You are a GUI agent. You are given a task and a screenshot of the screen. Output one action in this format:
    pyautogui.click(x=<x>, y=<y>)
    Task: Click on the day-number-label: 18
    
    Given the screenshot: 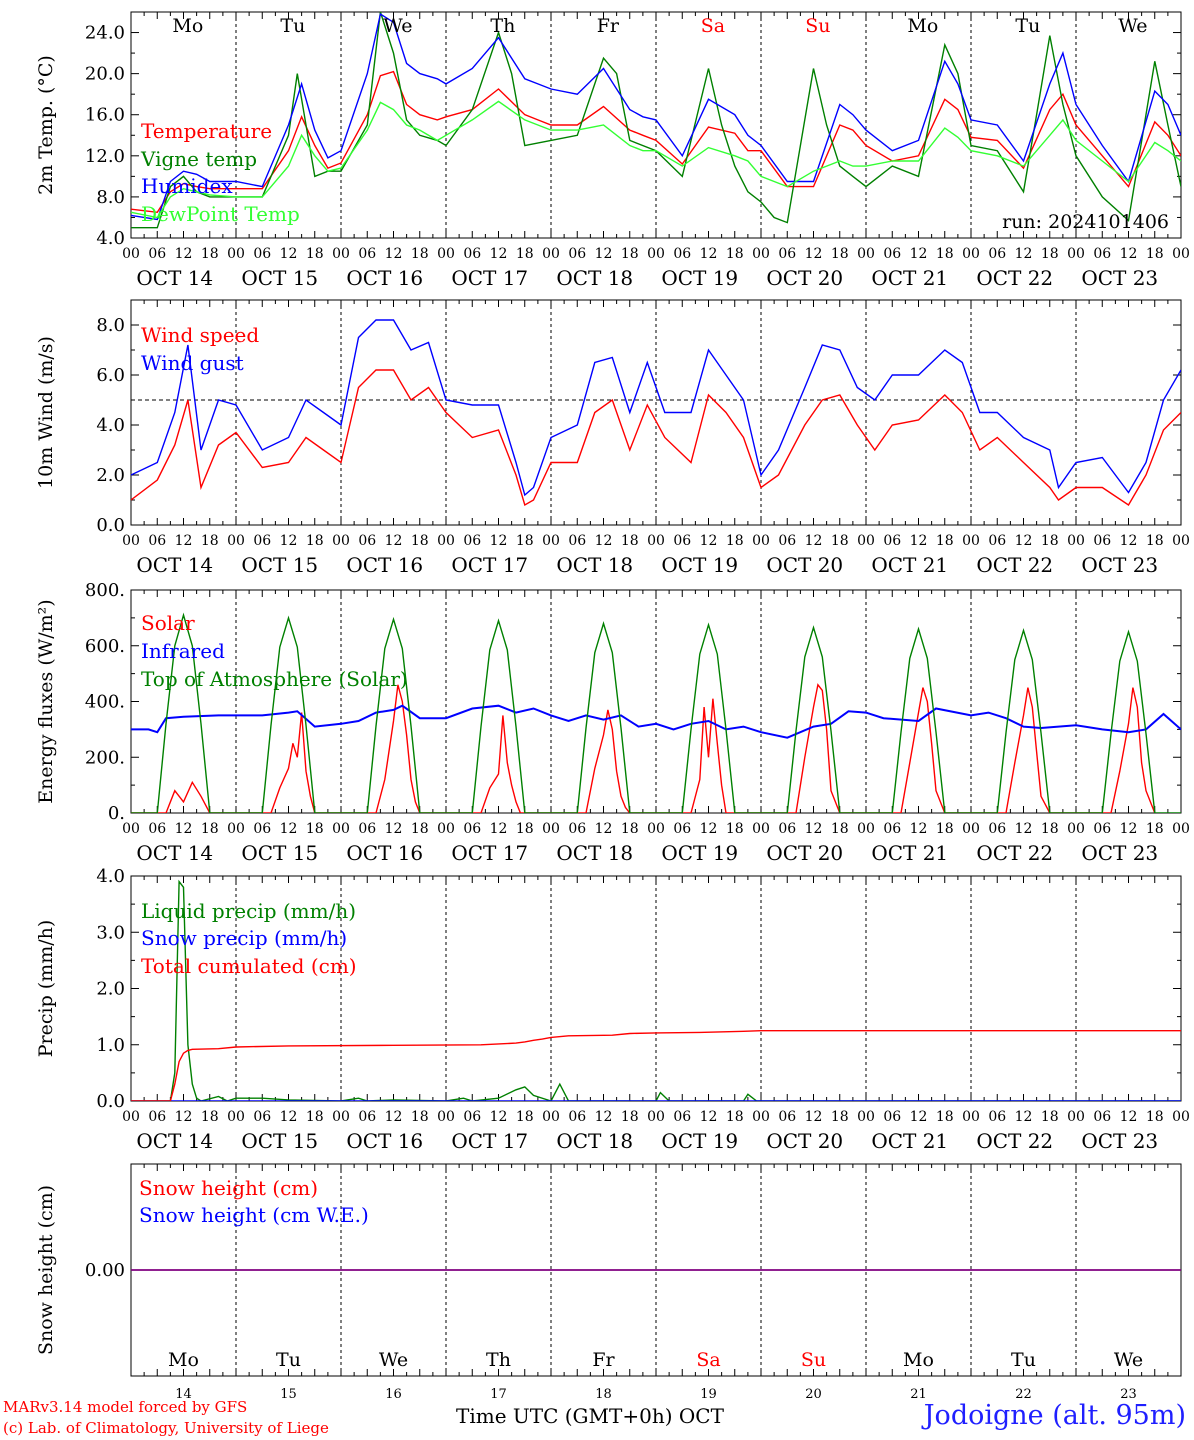 What is the action you would take?
    pyautogui.click(x=603, y=1394)
    